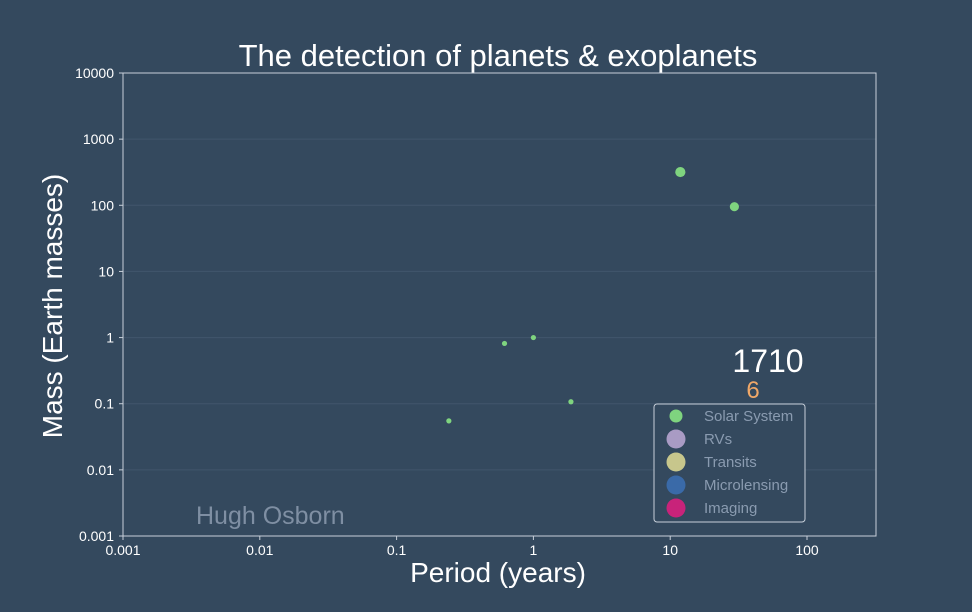  Describe the element at coordinates (103, 205) in the screenshot. I see `y-tick-label: 100` at that location.